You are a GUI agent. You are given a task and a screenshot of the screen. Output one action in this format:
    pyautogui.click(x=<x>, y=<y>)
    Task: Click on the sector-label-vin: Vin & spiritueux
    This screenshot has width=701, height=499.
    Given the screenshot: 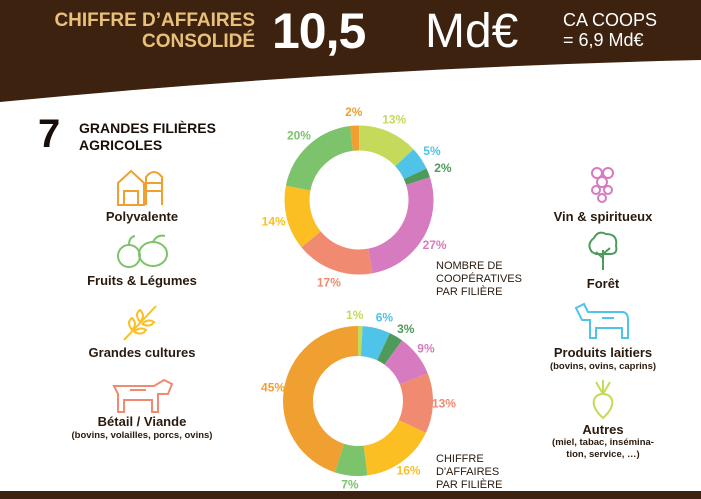 What is the action you would take?
    pyautogui.click(x=603, y=216)
    